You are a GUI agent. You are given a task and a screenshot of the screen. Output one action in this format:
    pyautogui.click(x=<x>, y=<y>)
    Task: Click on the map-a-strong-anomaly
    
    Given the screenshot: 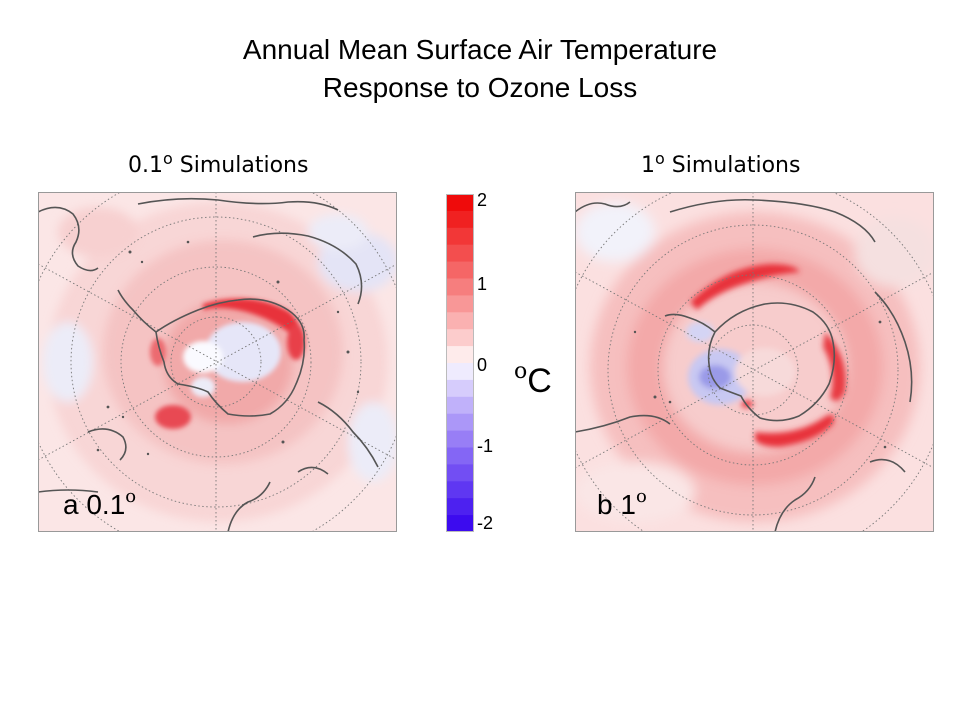 What is the action you would take?
    pyautogui.click(x=227, y=363)
    